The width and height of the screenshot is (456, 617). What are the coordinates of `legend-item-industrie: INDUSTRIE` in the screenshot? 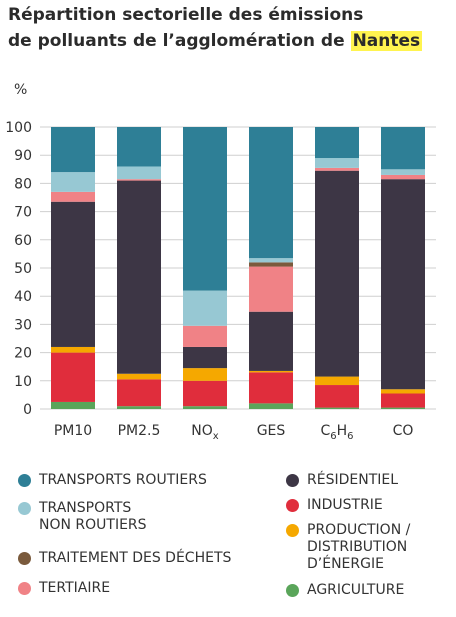 It's located at (334, 505).